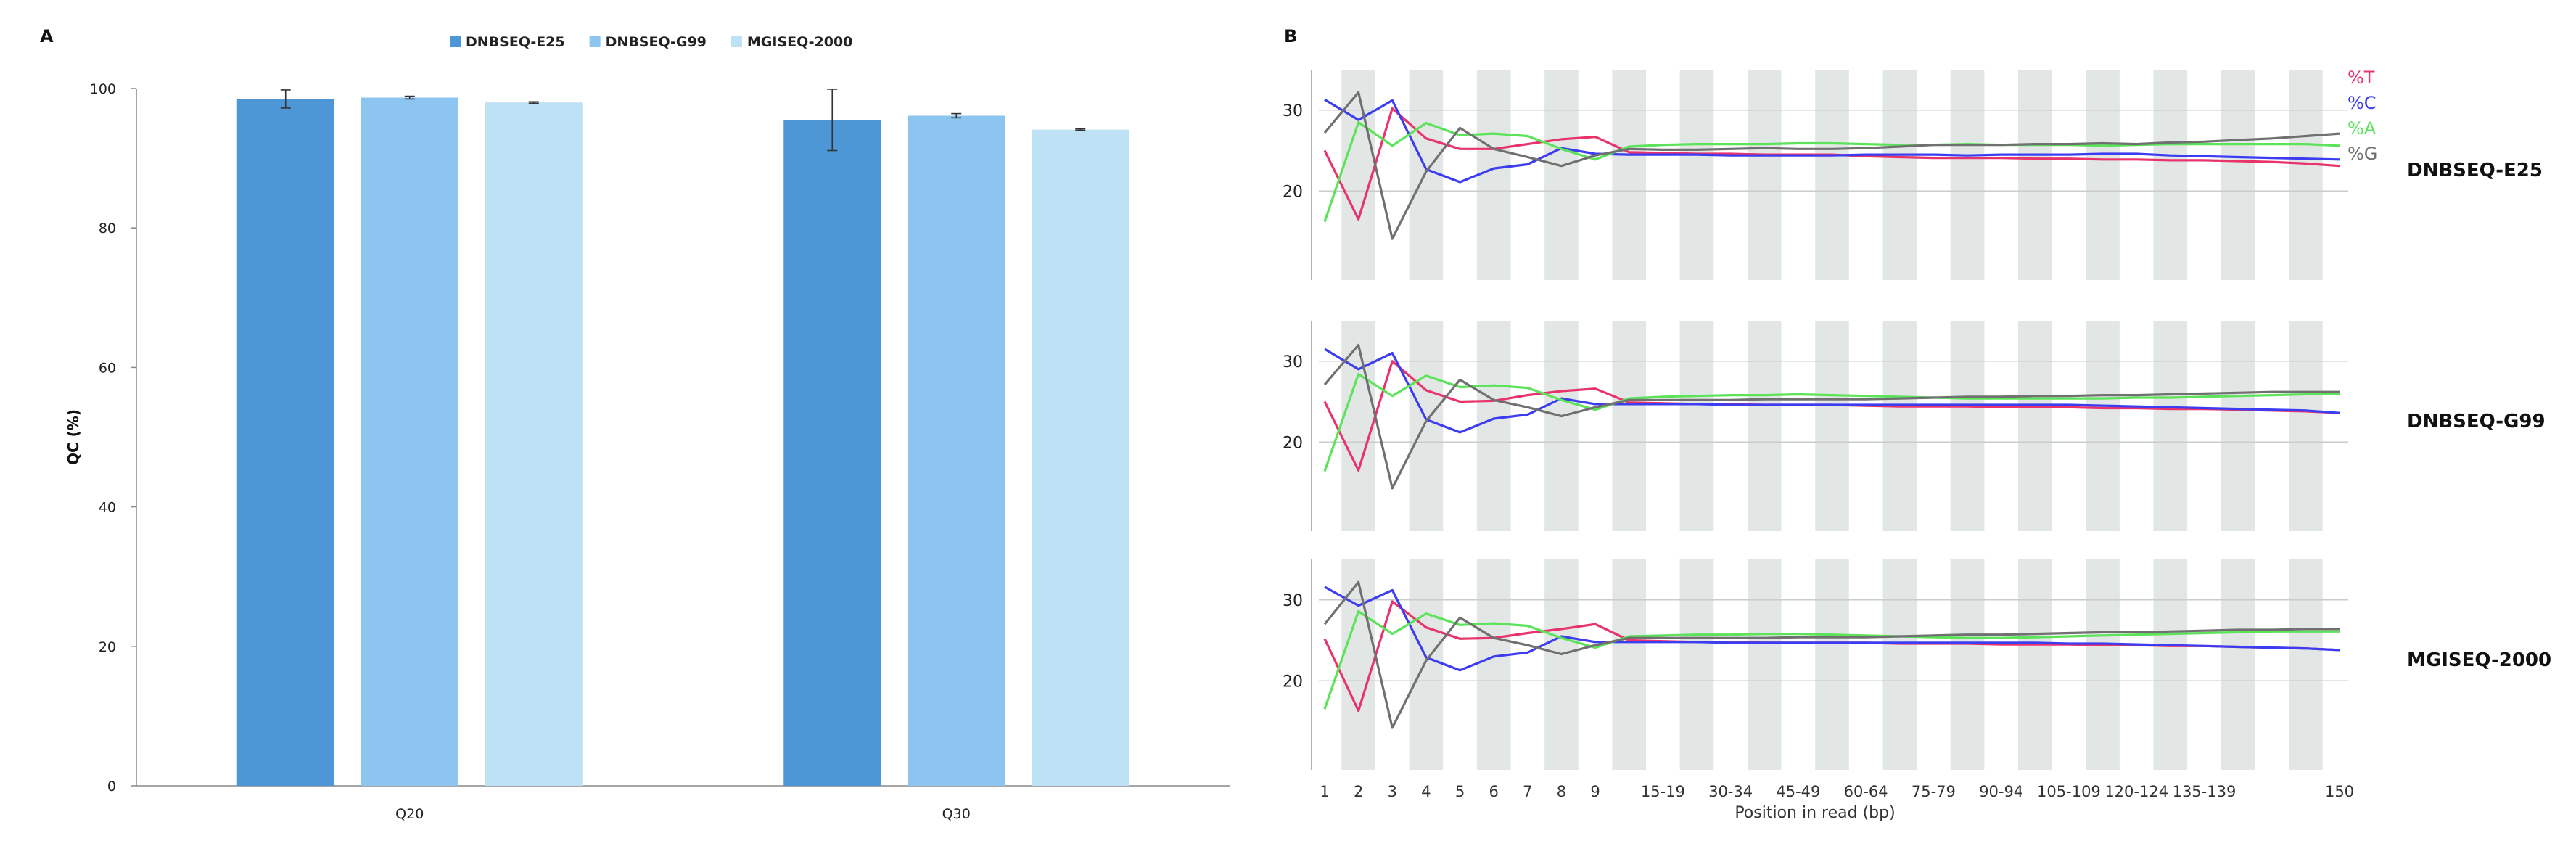 The height and width of the screenshot is (854, 2576). I want to click on x-tick-label: 45-49, so click(1798, 791).